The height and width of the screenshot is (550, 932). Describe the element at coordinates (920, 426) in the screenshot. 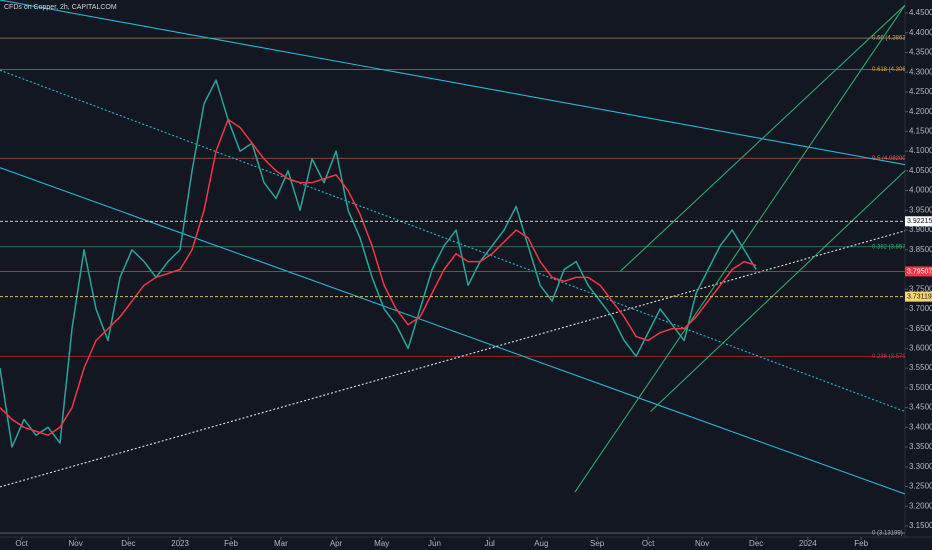

I see `y-tick-label: 3.40000` at that location.